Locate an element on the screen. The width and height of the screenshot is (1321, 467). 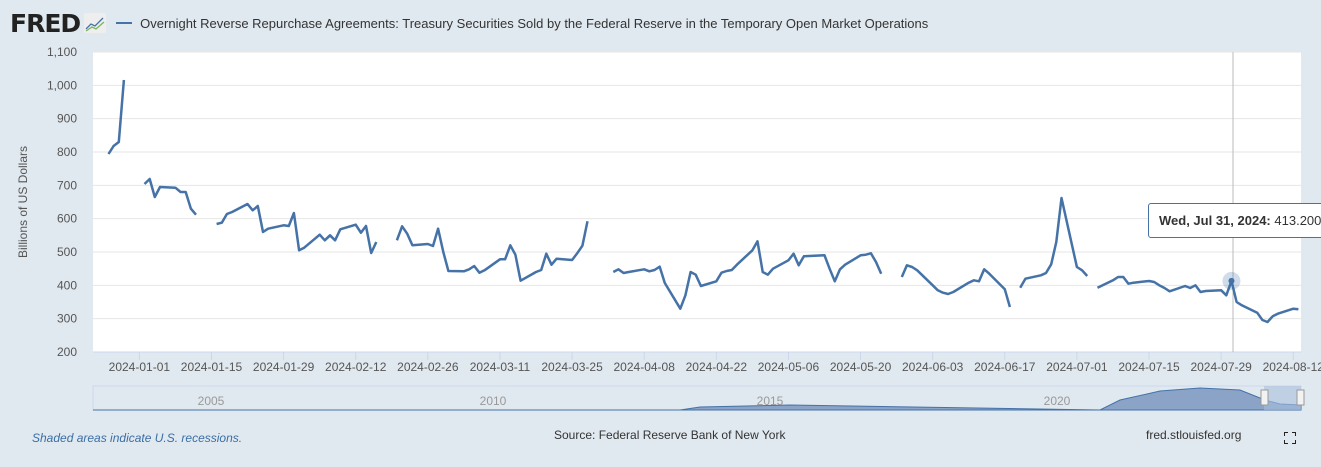
navigator-label: 2005 is located at coordinates (211, 401).